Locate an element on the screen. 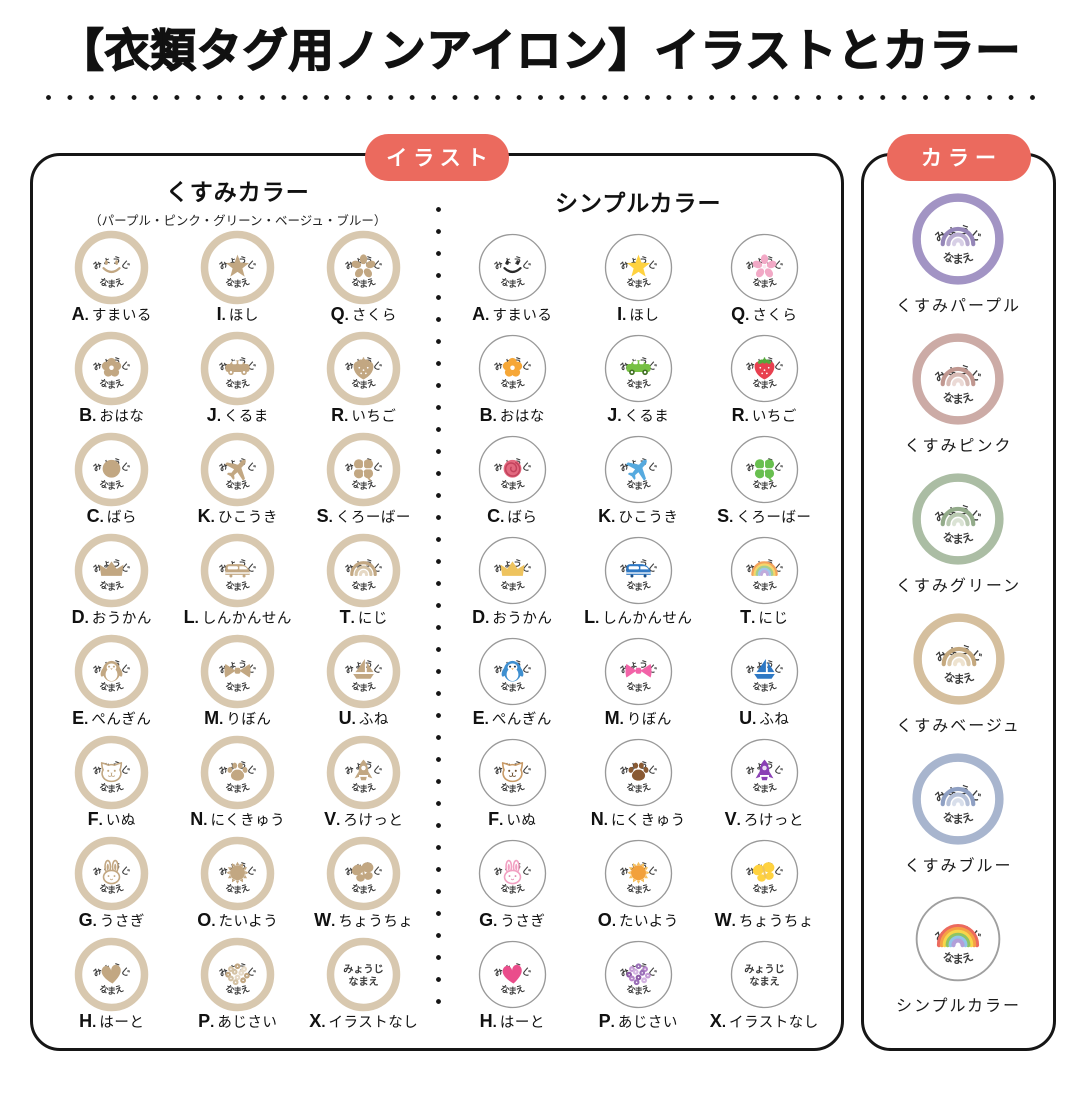  sticker-label: E. ぺんぎん is located at coordinates (112, 718).